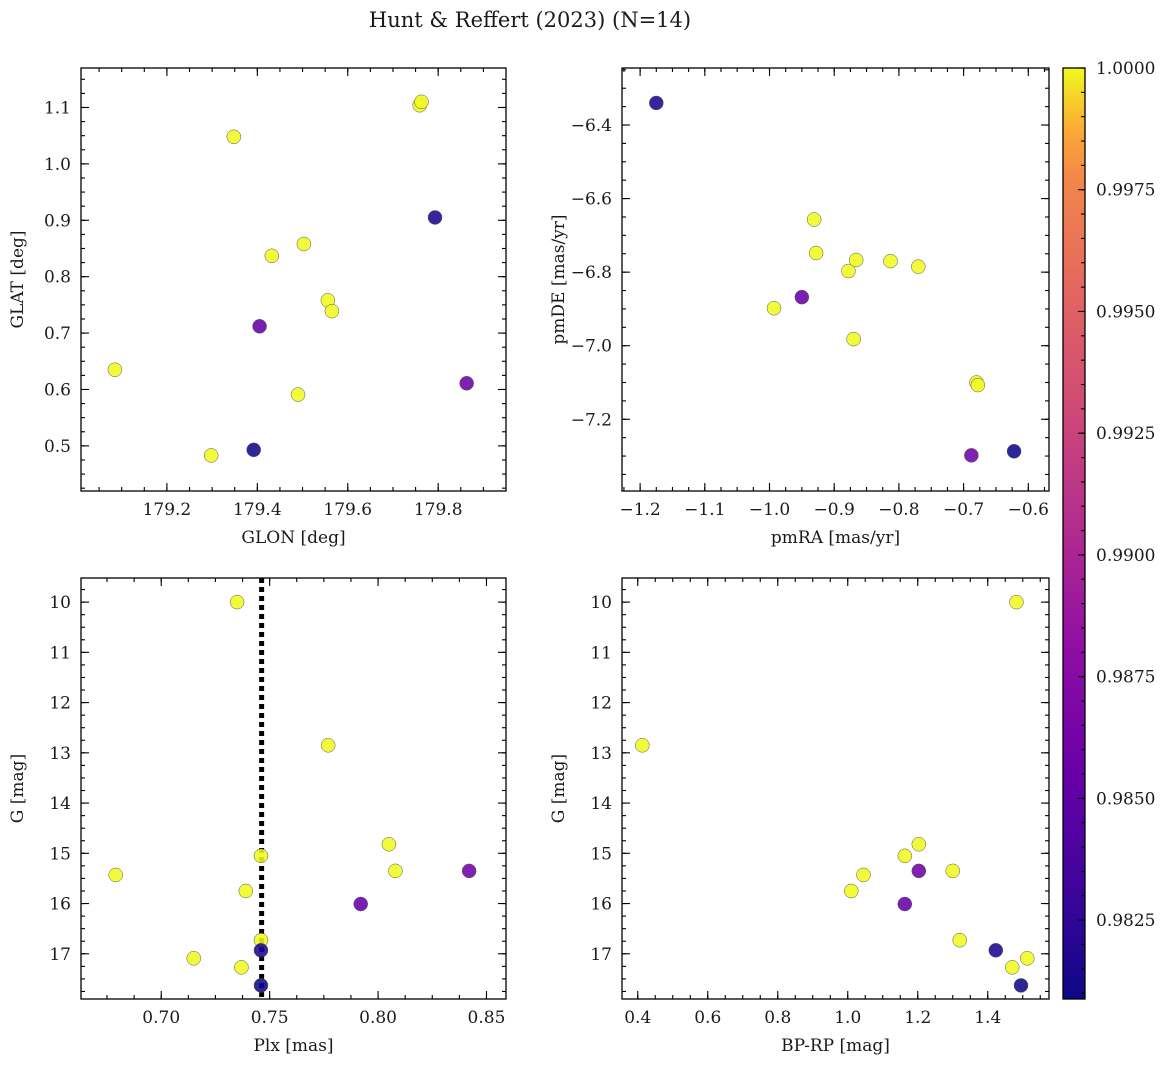  What do you see at coordinates (57, 278) in the screenshot?
I see `y-tick-label: 0.8` at bounding box center [57, 278].